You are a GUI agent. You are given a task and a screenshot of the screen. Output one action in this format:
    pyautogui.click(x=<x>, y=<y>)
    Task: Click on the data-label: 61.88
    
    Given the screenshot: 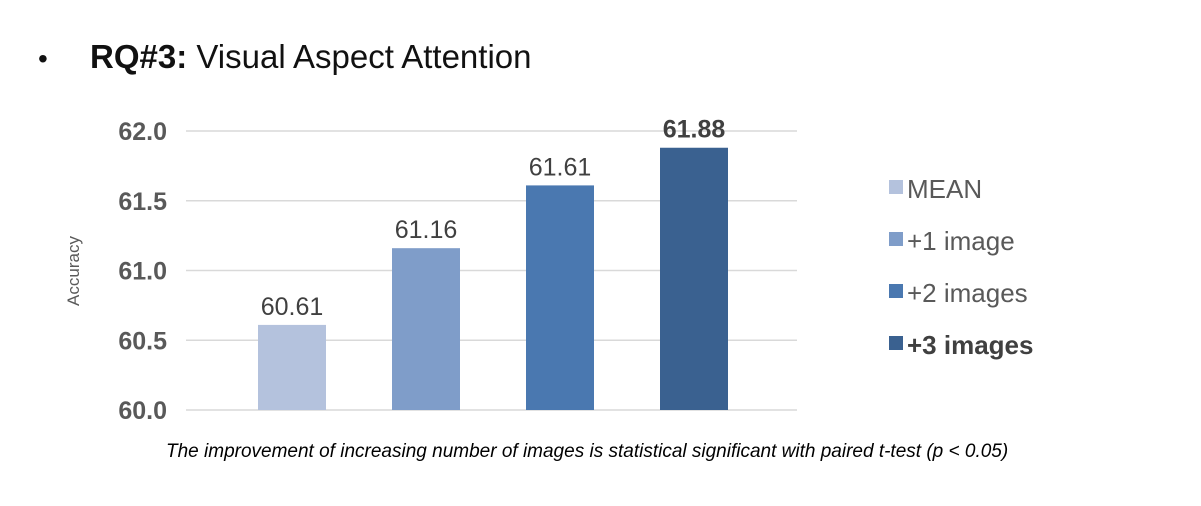 What is the action you would take?
    pyautogui.click(x=694, y=130)
    